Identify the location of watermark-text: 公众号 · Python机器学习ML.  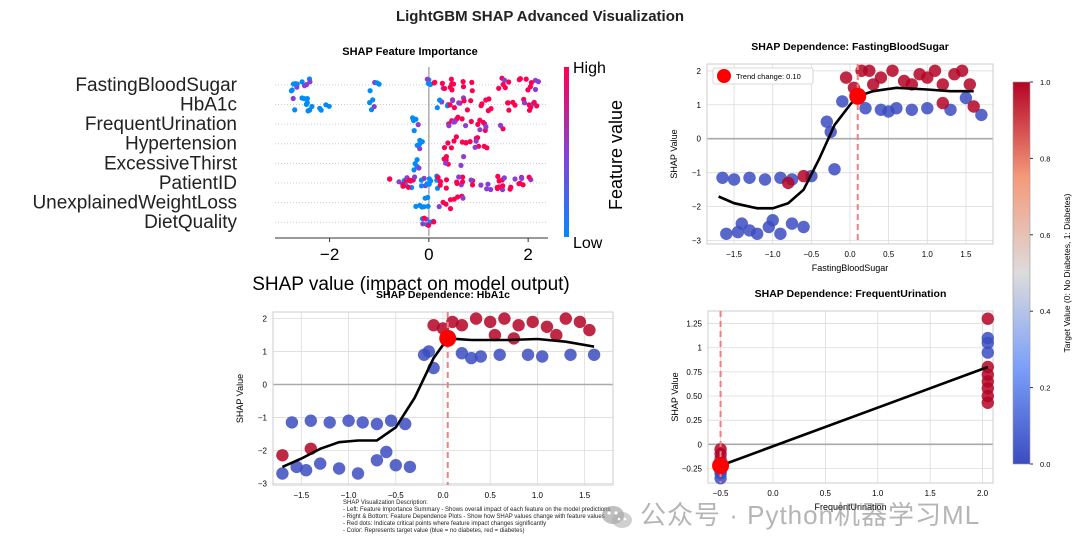
(810, 515).